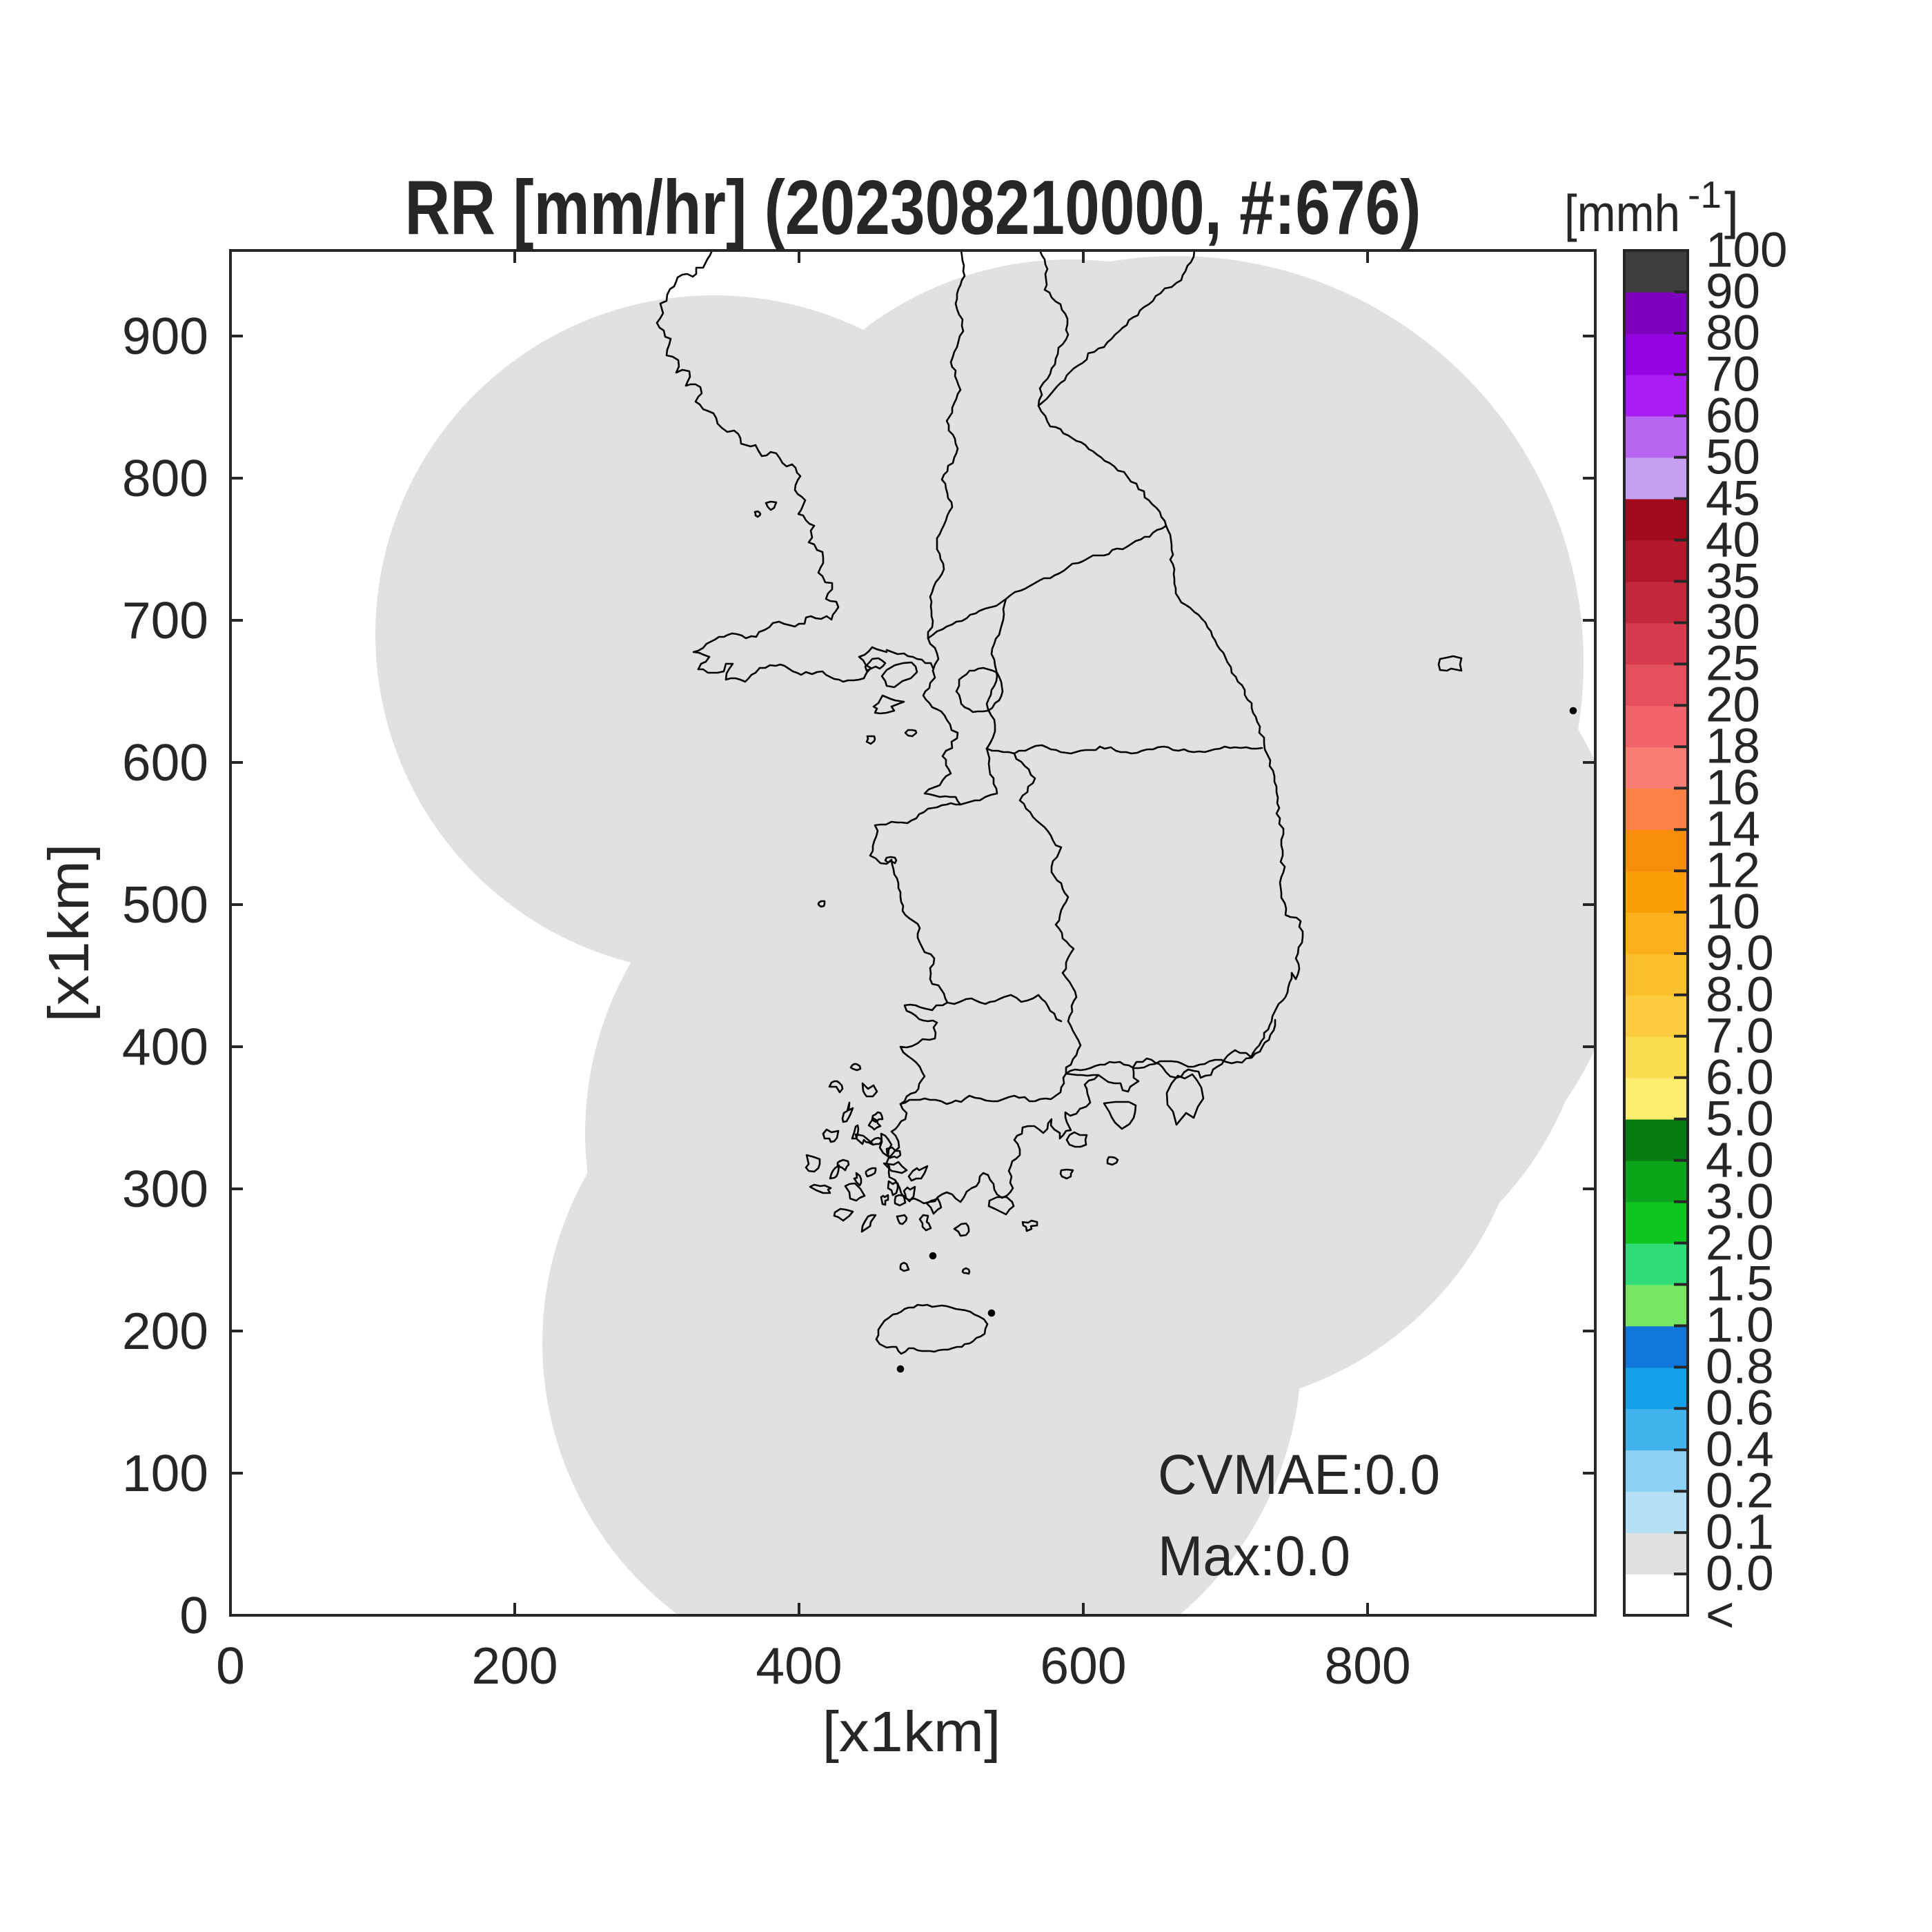 This screenshot has width=1932, height=1932. Describe the element at coordinates (1740, 1119) in the screenshot. I see `svg-text: 5.0` at that location.